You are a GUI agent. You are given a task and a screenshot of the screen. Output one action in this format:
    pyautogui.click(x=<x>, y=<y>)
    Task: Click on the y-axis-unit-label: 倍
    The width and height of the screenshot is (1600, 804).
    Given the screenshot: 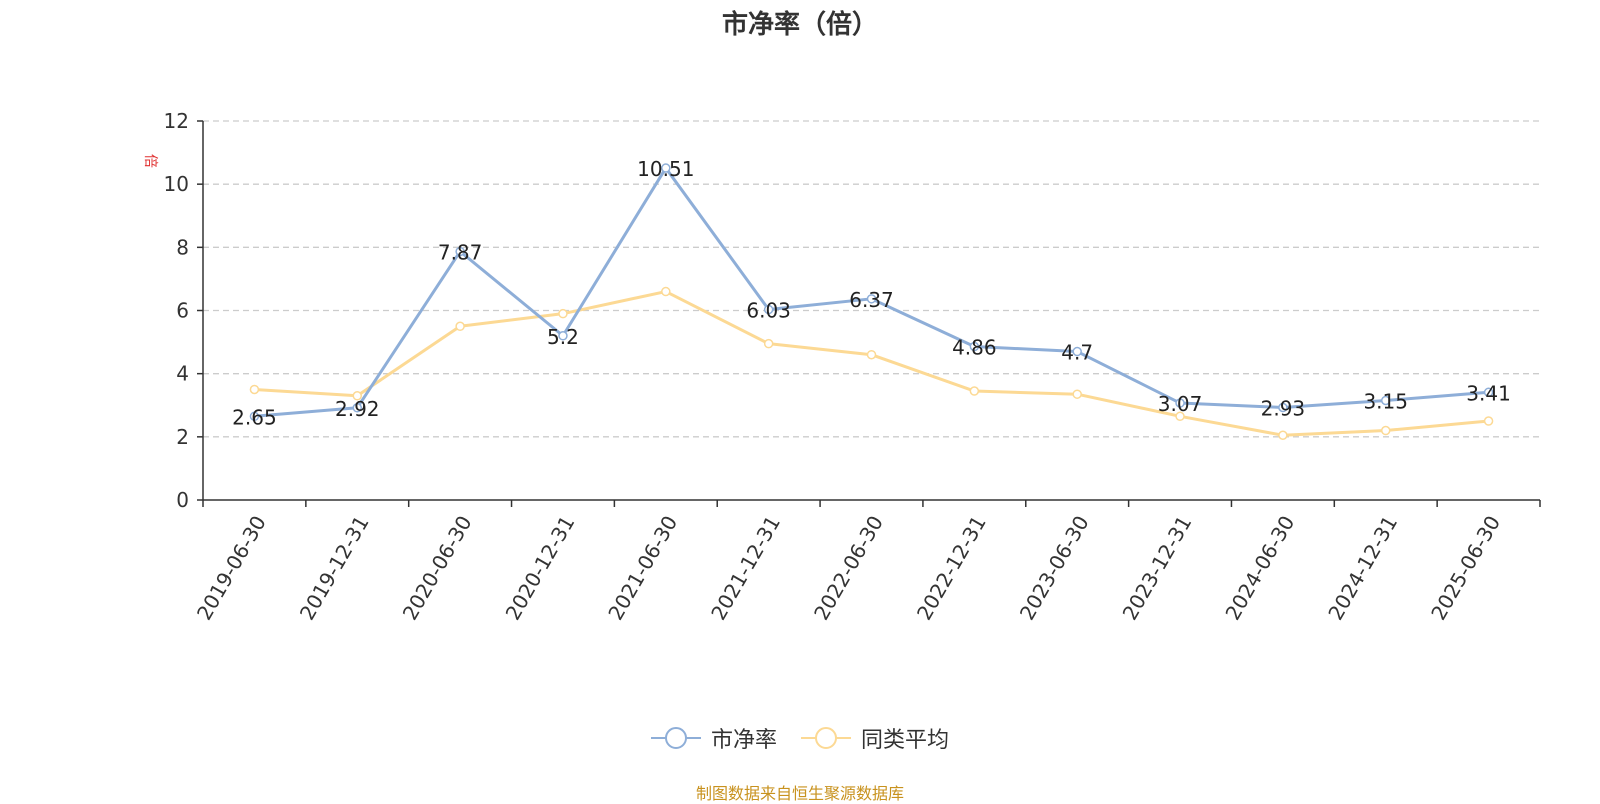 What is the action you would take?
    pyautogui.click(x=150, y=161)
    